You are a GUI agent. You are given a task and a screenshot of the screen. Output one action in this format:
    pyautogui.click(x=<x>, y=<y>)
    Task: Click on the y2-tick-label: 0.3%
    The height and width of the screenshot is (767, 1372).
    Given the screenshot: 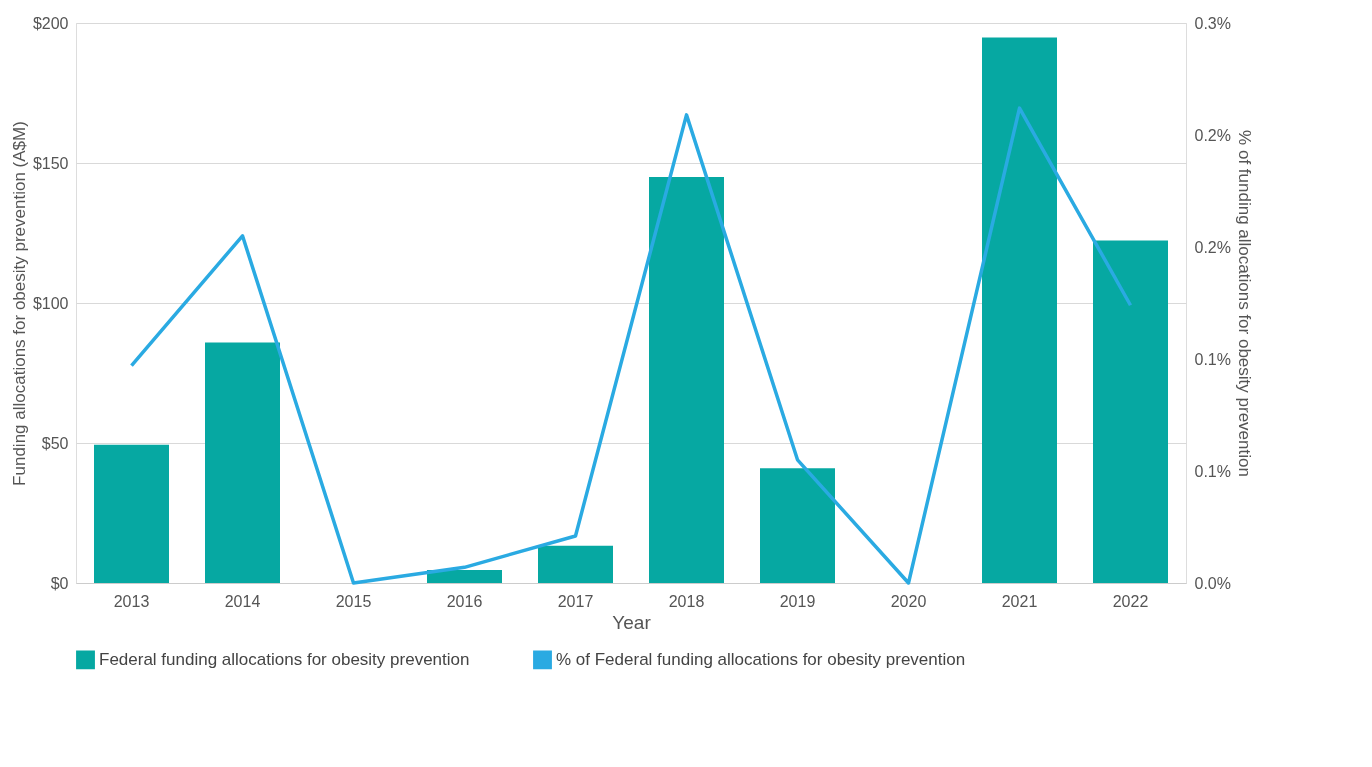 What is the action you would take?
    pyautogui.click(x=1212, y=23)
    